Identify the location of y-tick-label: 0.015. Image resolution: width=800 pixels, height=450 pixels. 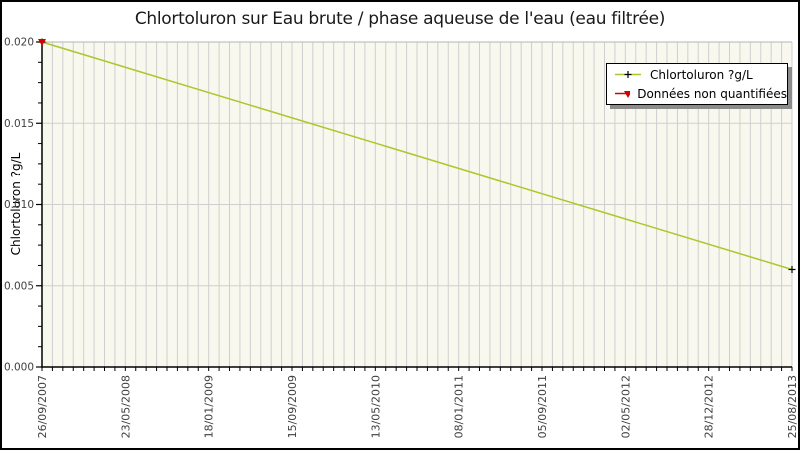
(19, 124).